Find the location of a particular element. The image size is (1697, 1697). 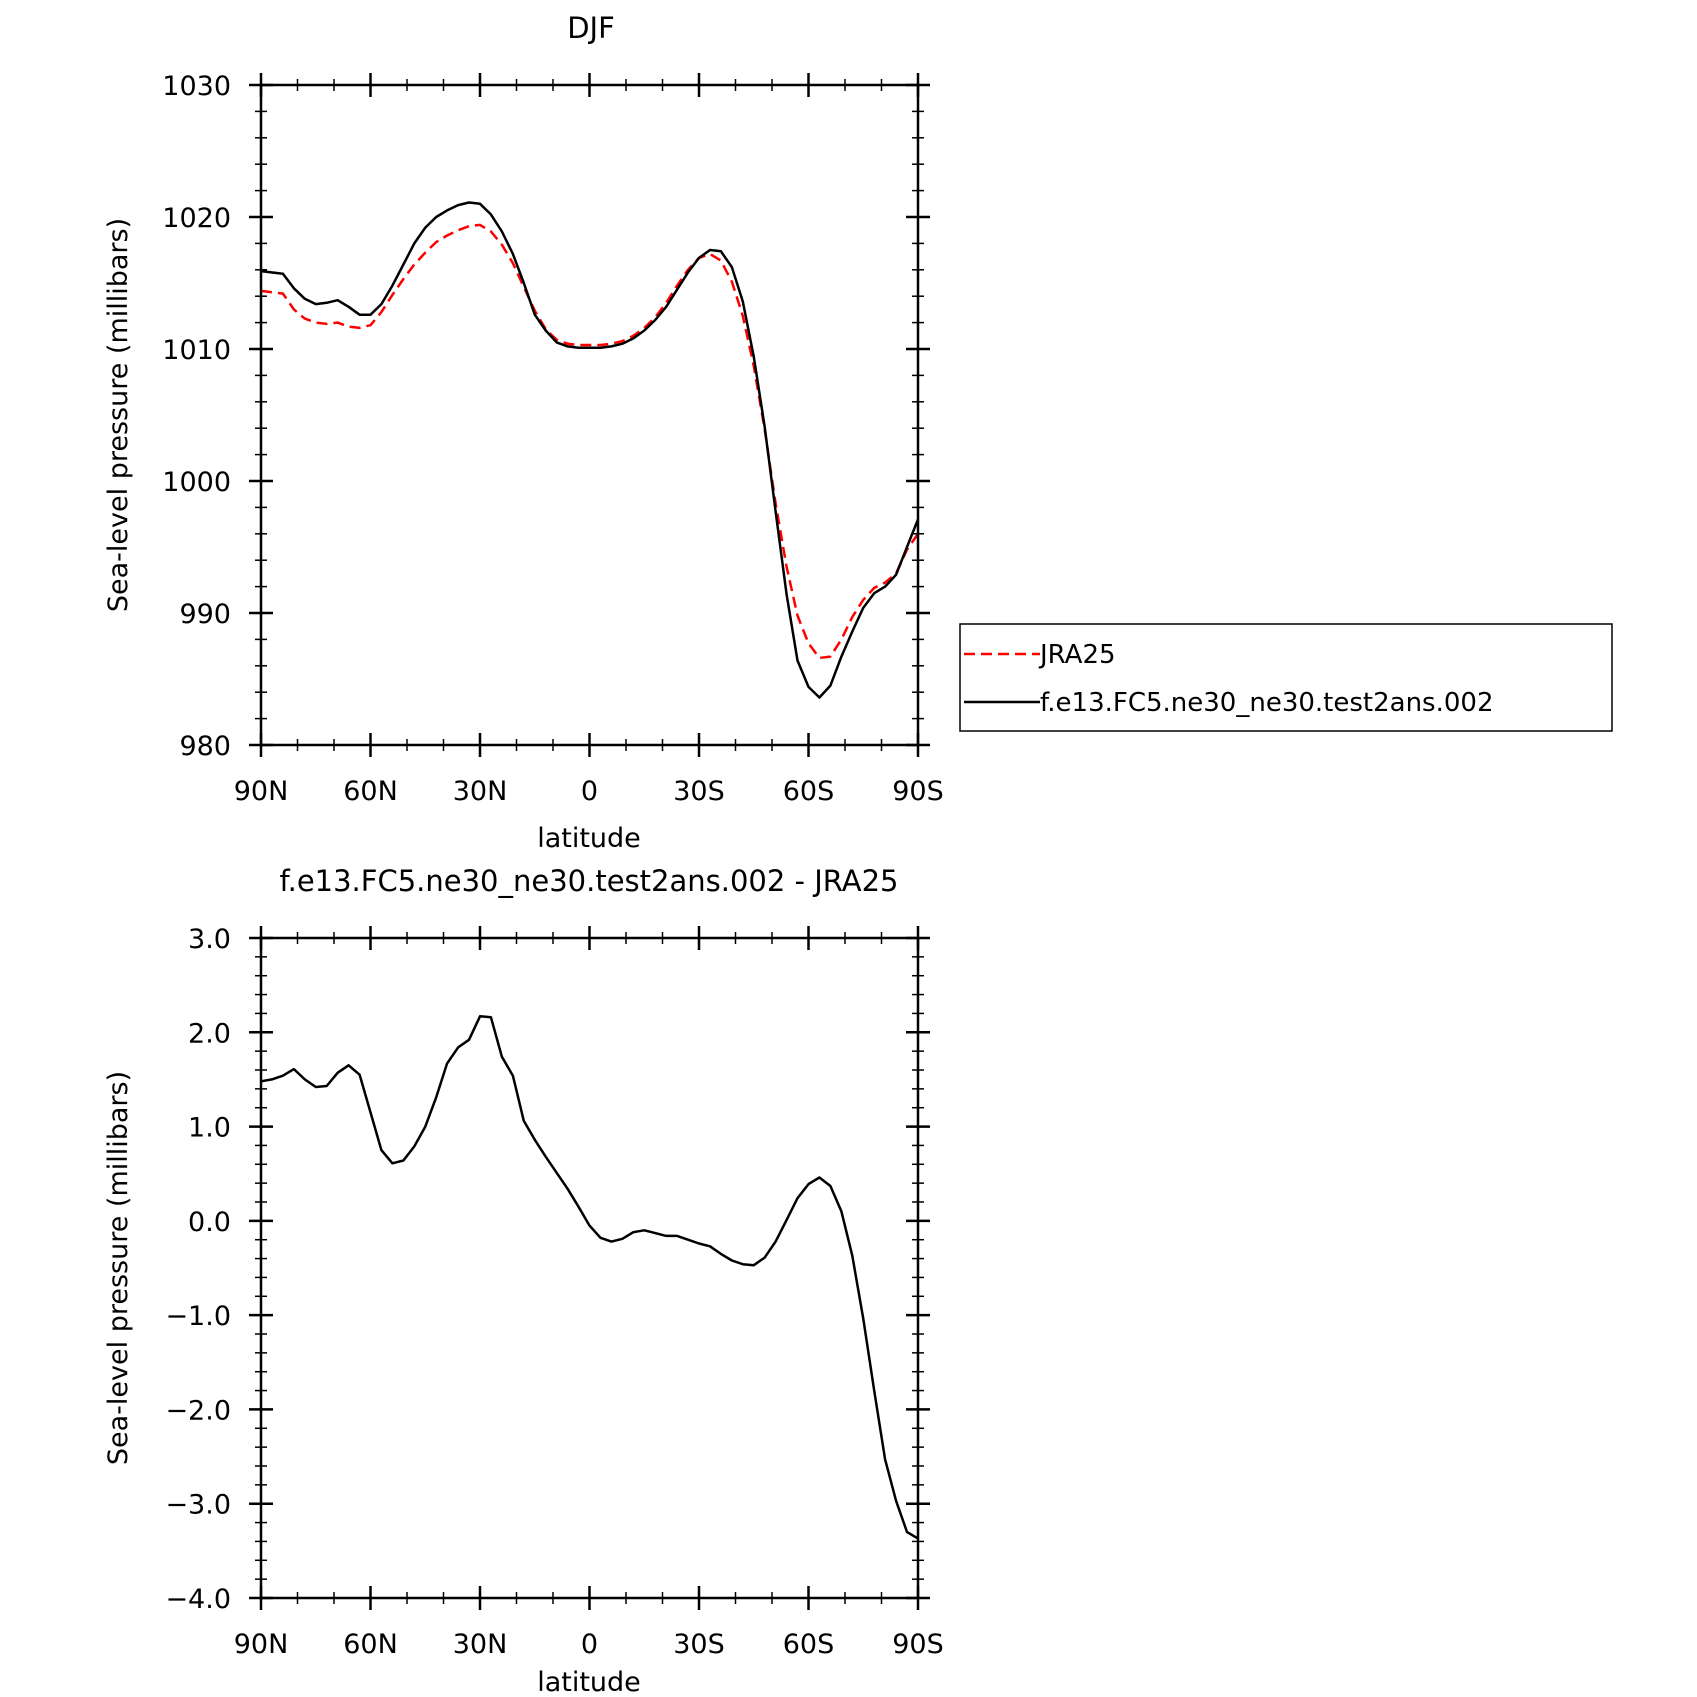

top-chart-x-axis-label: latitude is located at coordinates (589, 838).